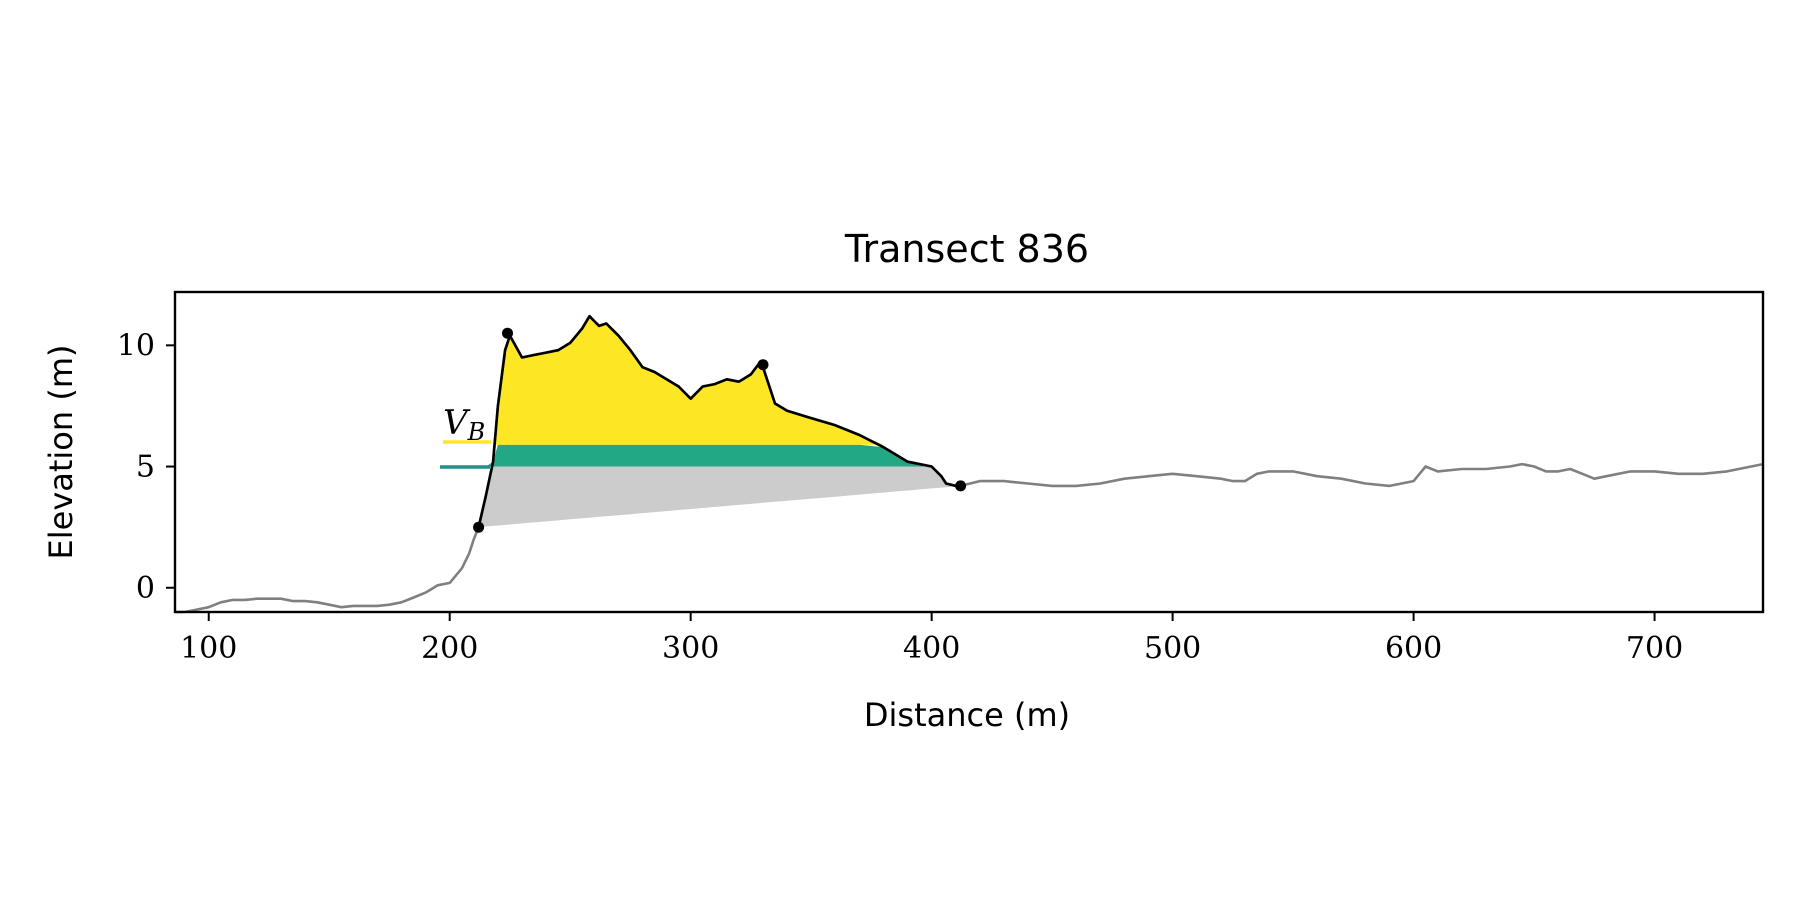  I want to click on y-tick-label: 5, so click(145, 467).